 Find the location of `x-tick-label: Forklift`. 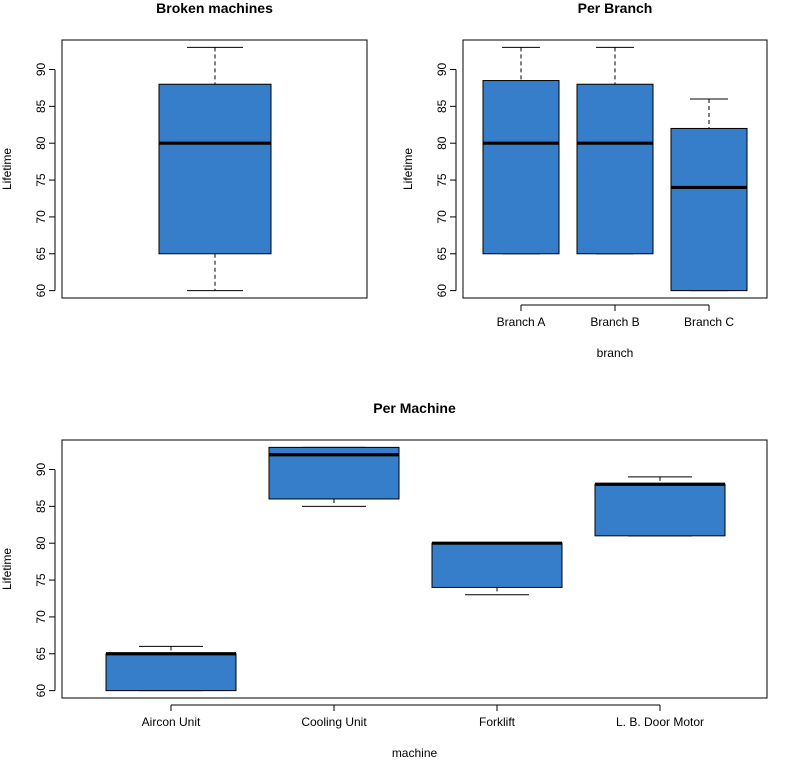

x-tick-label: Forklift is located at coordinates (497, 722).